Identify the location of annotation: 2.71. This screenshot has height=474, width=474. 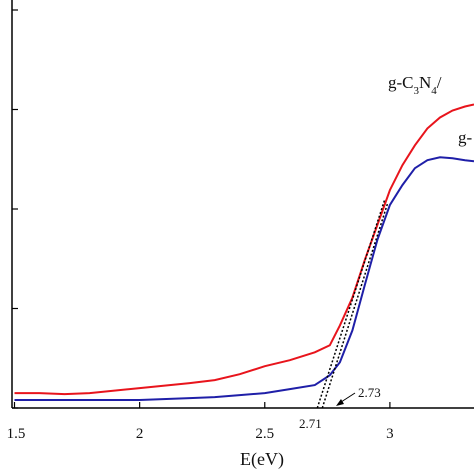
(310, 423).